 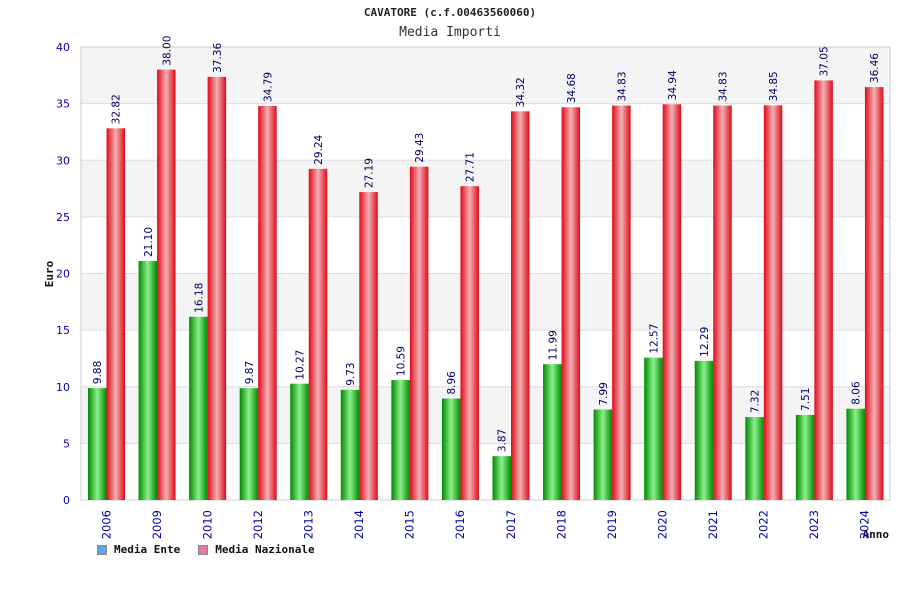 I want to click on y-tick-label: 20, so click(x=63, y=274).